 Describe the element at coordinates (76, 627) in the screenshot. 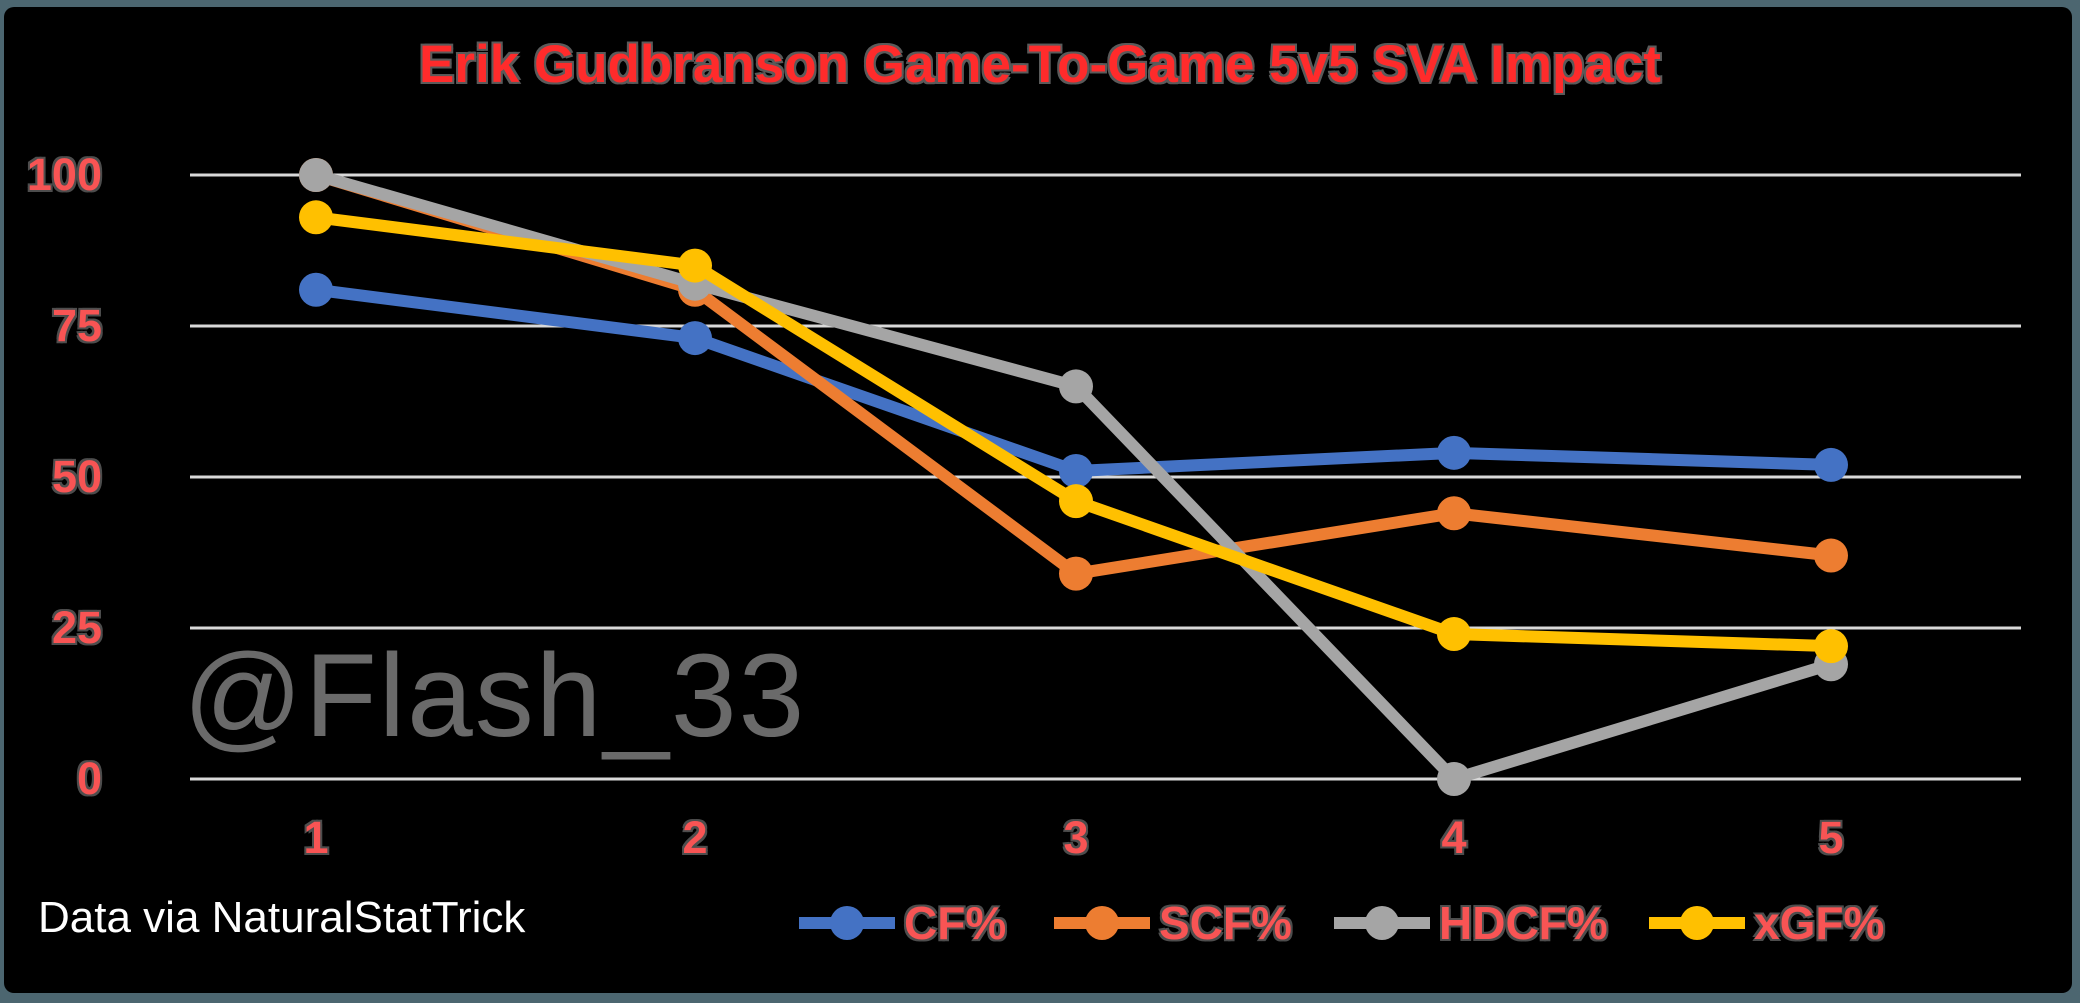

I see `y-axis-tick-label-25: 25` at that location.